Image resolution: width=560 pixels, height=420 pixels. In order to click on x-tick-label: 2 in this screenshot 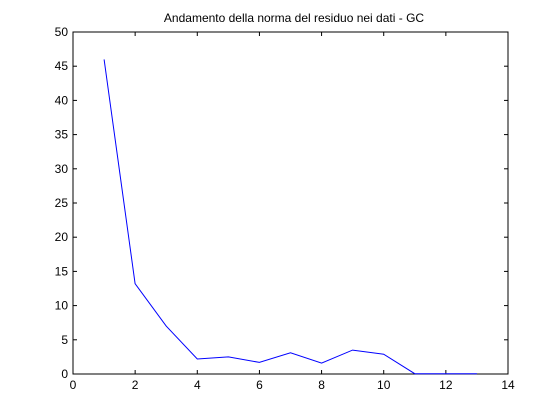, I will do `click(135, 385)`.